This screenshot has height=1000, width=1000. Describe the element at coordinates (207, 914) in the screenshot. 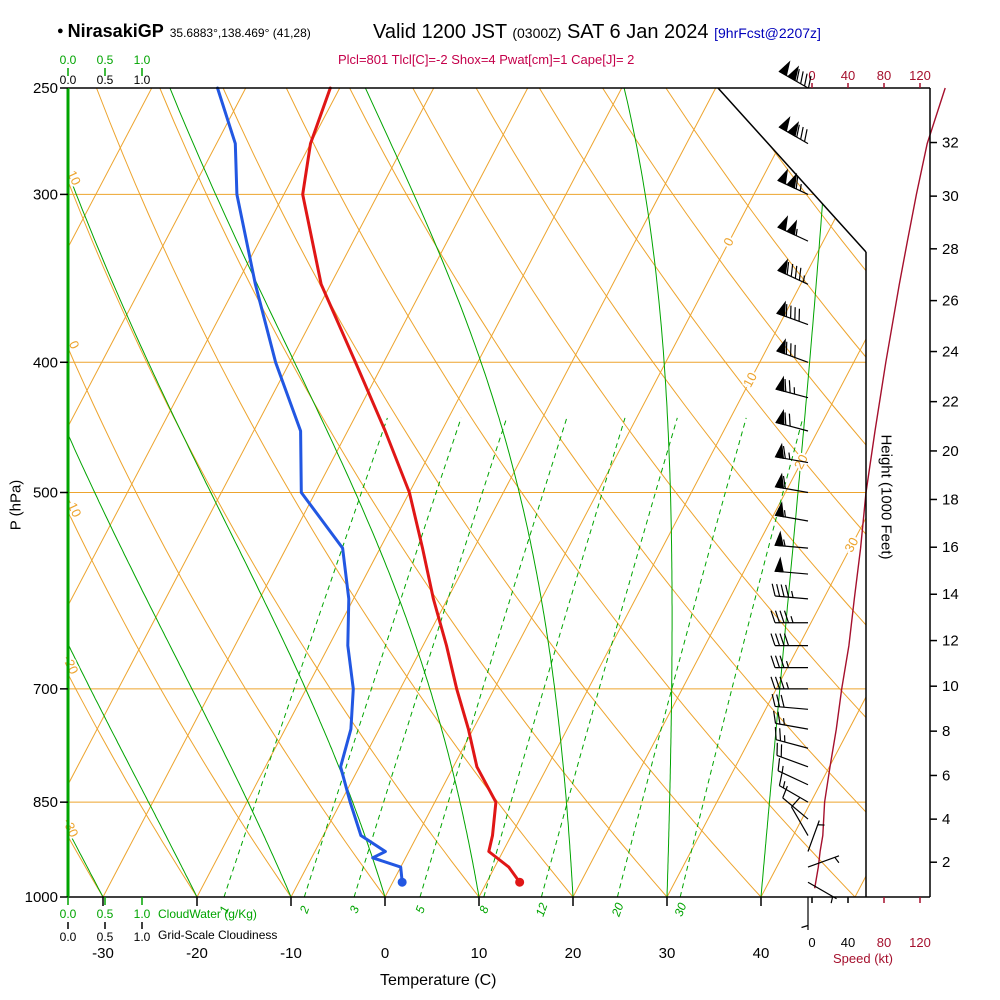

I see `cloudwater-axis-label: CloudWater (g/Kg)` at that location.